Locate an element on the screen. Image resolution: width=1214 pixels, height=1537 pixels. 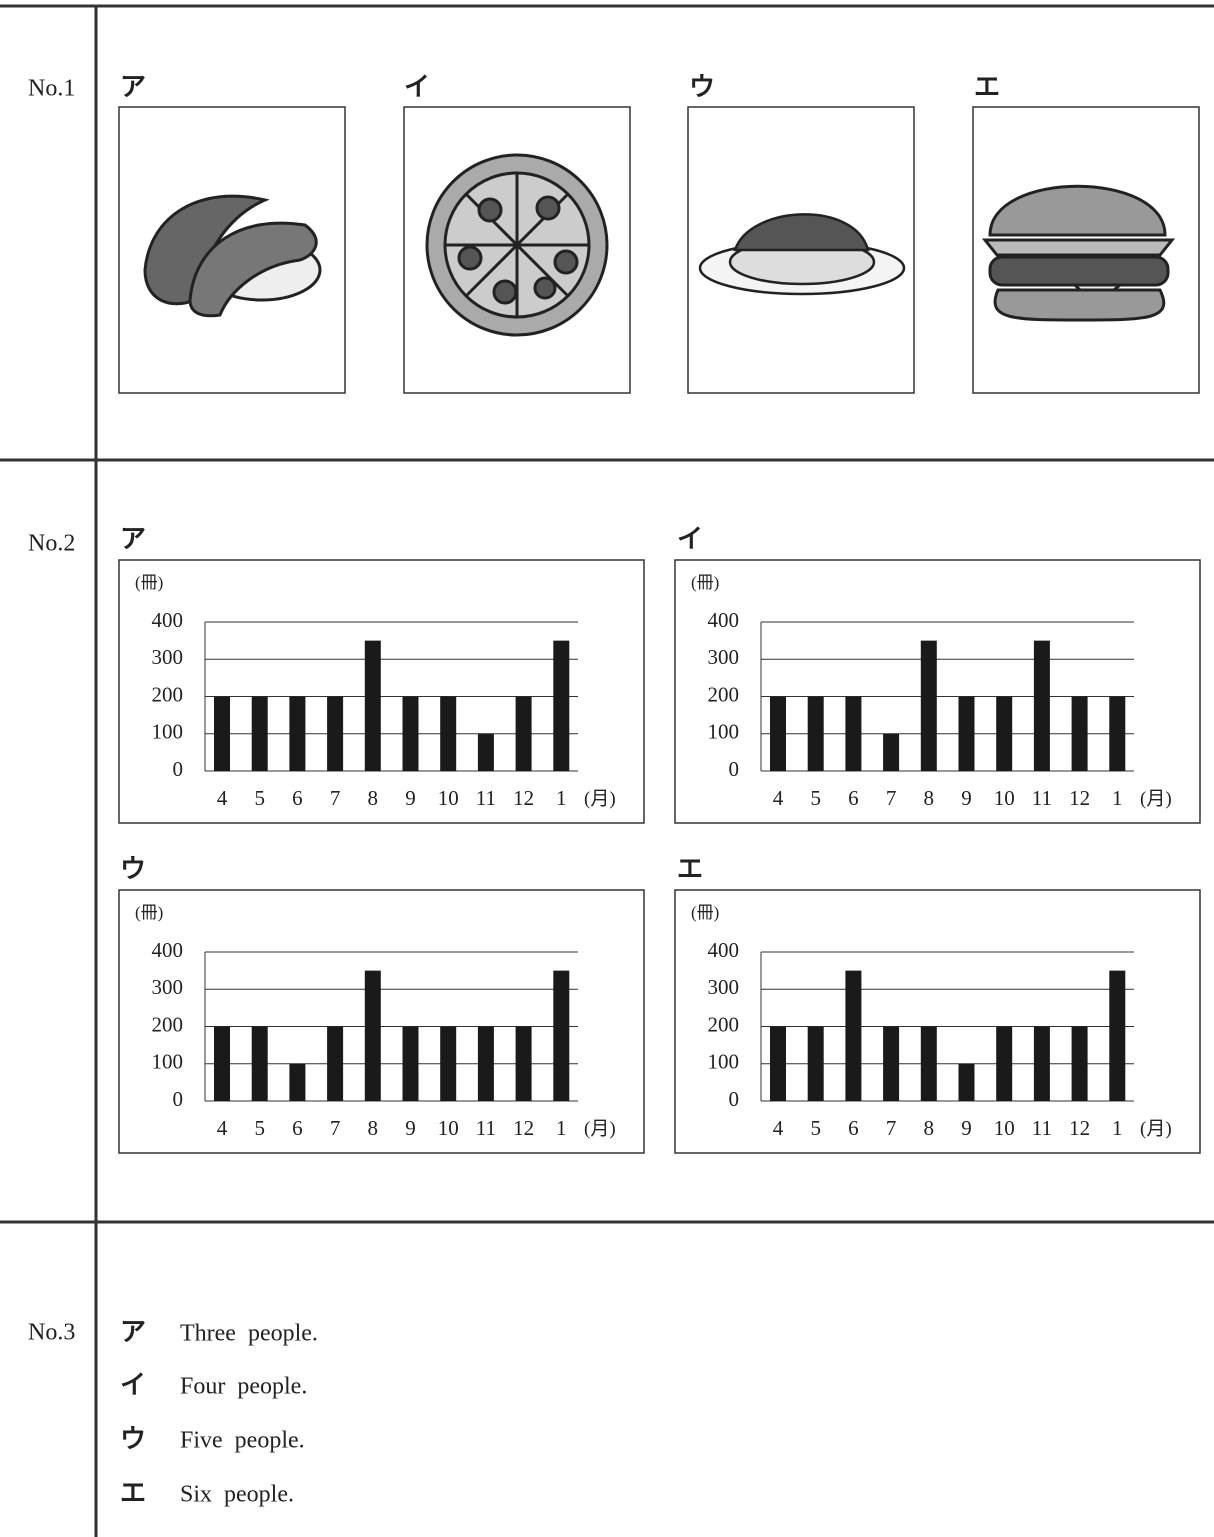
hamburger-illustration is located at coordinates (1078, 253).